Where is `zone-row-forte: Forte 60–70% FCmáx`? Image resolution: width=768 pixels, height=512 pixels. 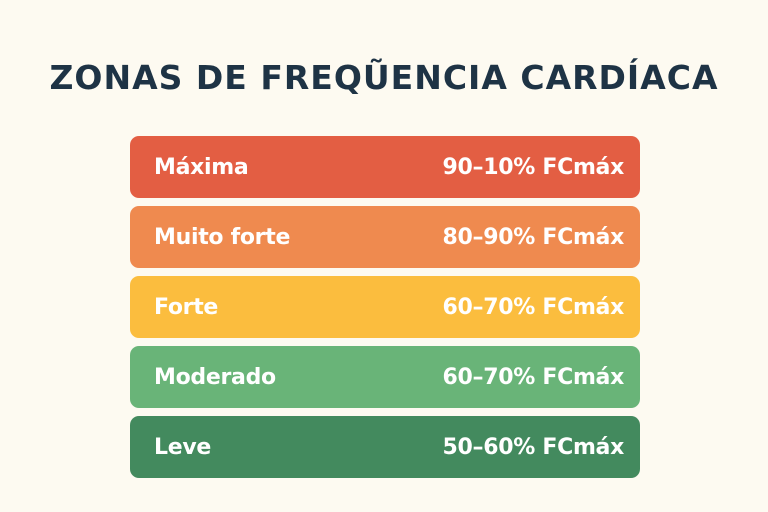 zone-row-forte: Forte 60–70% FCmáx is located at coordinates (385, 307).